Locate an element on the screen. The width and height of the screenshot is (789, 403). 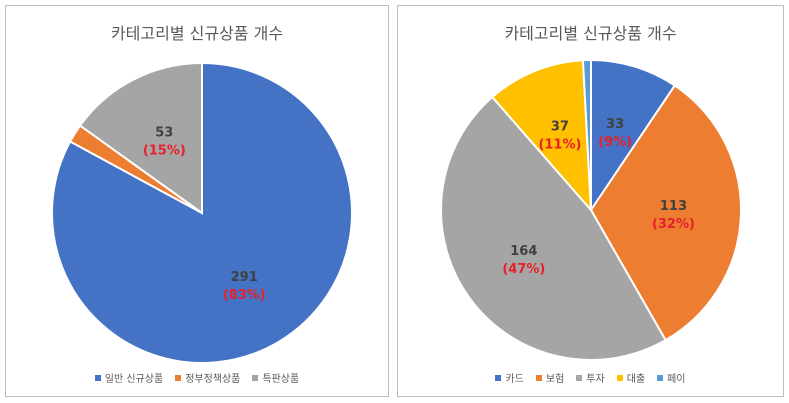
slice-value-label: 113 is located at coordinates (673, 206).